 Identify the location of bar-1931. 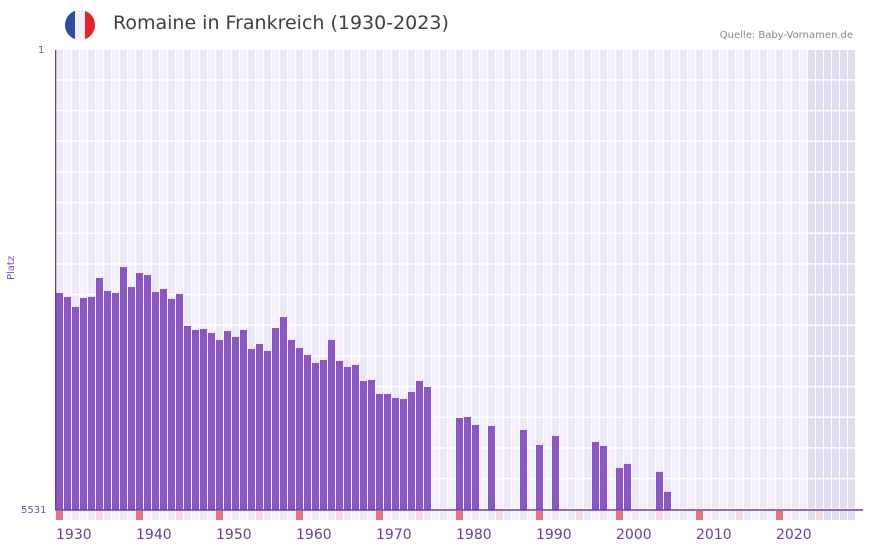
(67, 403).